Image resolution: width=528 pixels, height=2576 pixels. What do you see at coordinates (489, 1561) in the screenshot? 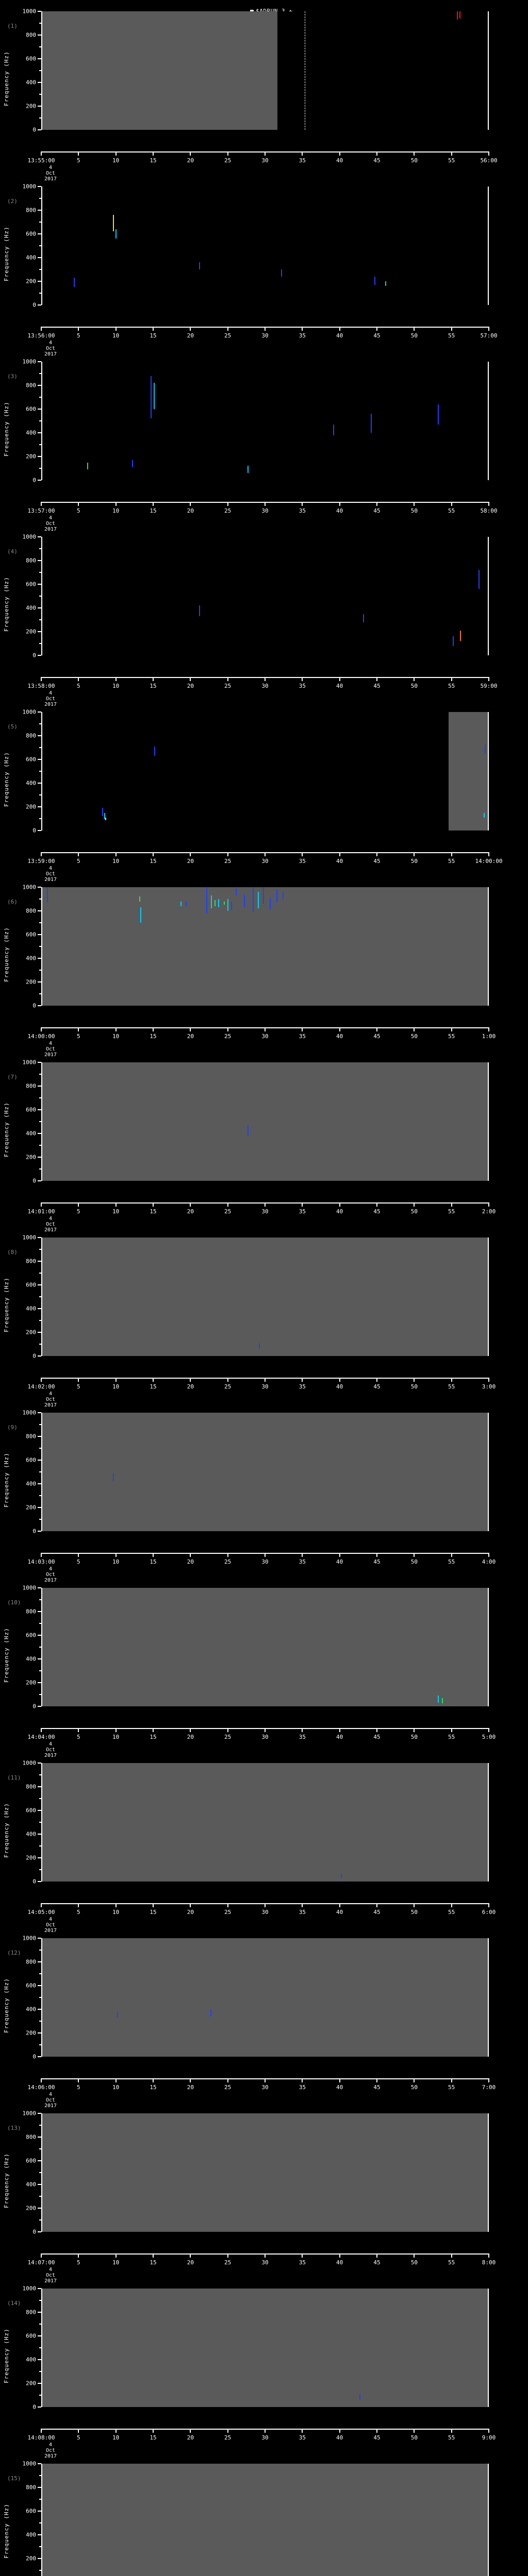
I see `x-tick-label: 4:00` at bounding box center [489, 1561].